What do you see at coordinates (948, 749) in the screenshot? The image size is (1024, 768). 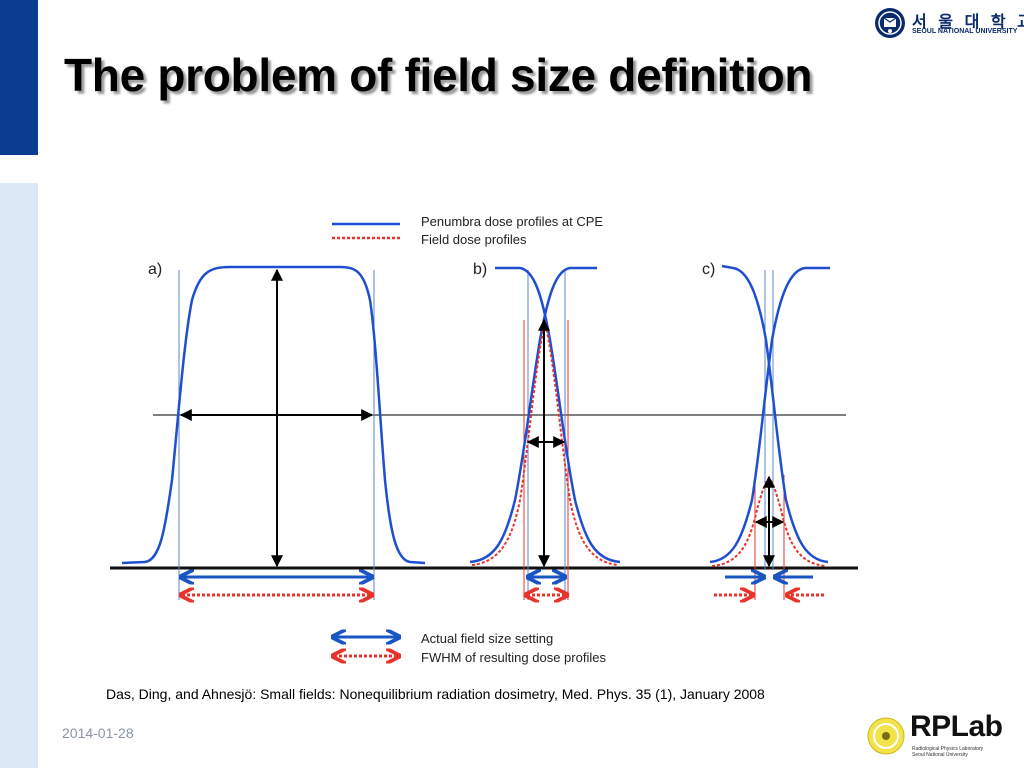 I see `lab-subtitle-line1: Radiological Physics Laboratory` at bounding box center [948, 749].